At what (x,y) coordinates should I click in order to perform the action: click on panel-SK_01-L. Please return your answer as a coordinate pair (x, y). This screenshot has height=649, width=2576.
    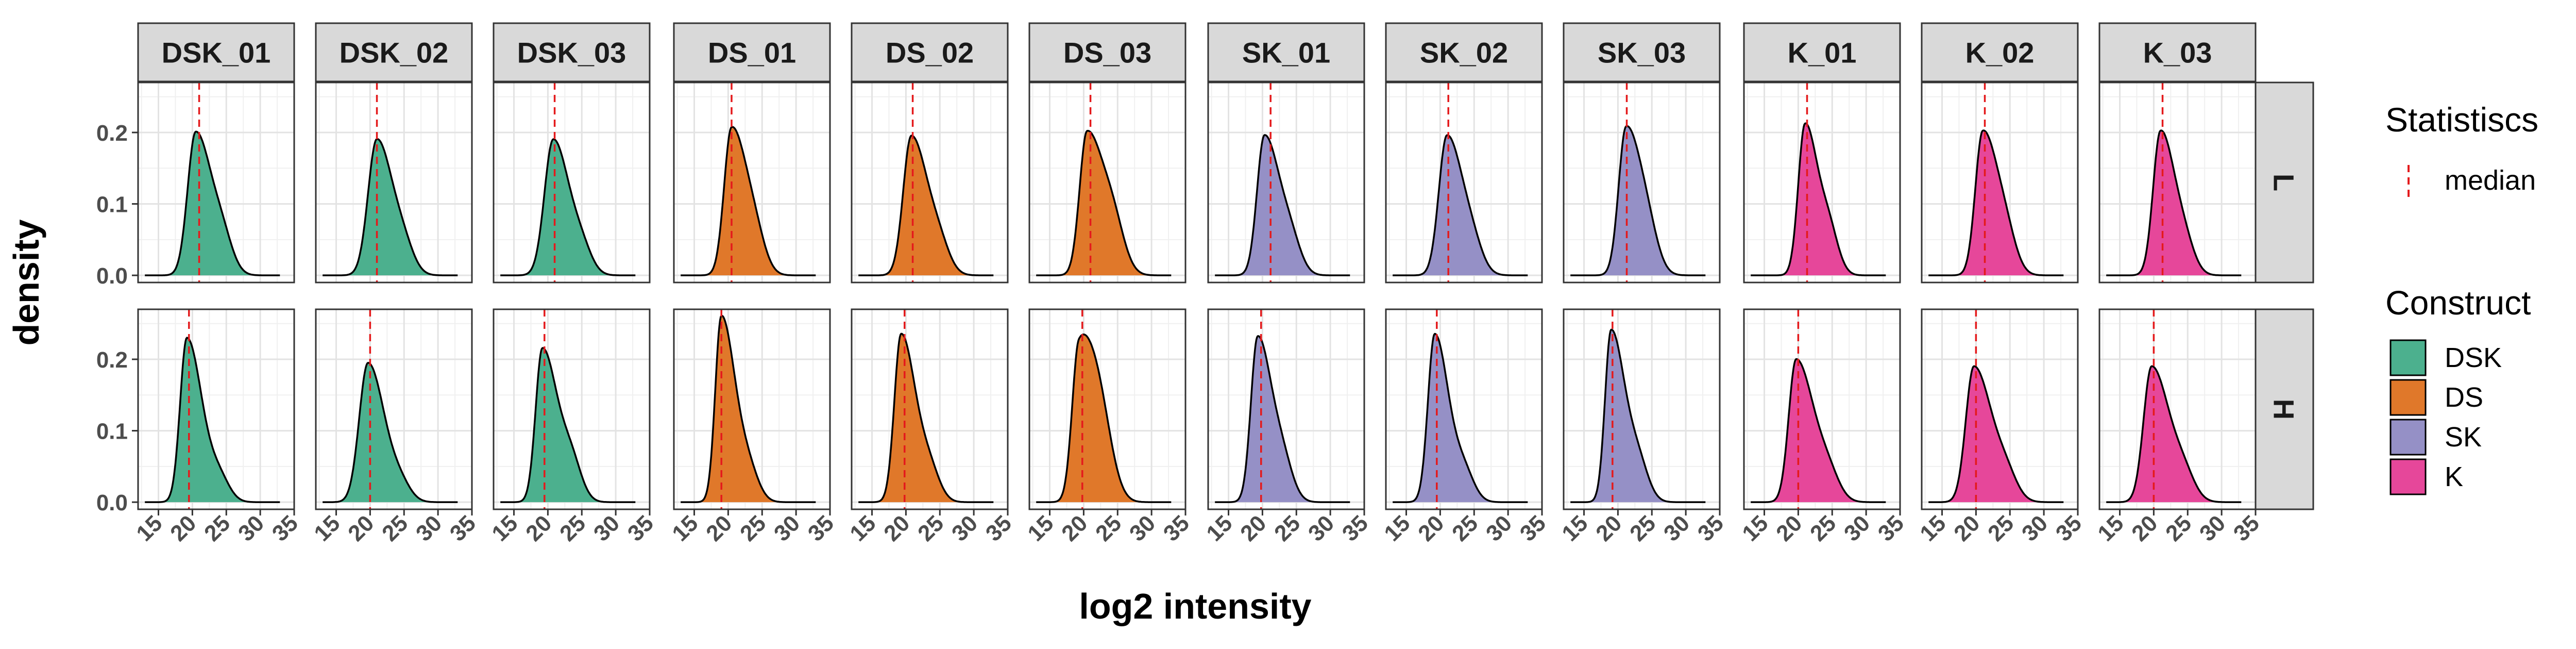
    Looking at the image, I should click on (1286, 182).